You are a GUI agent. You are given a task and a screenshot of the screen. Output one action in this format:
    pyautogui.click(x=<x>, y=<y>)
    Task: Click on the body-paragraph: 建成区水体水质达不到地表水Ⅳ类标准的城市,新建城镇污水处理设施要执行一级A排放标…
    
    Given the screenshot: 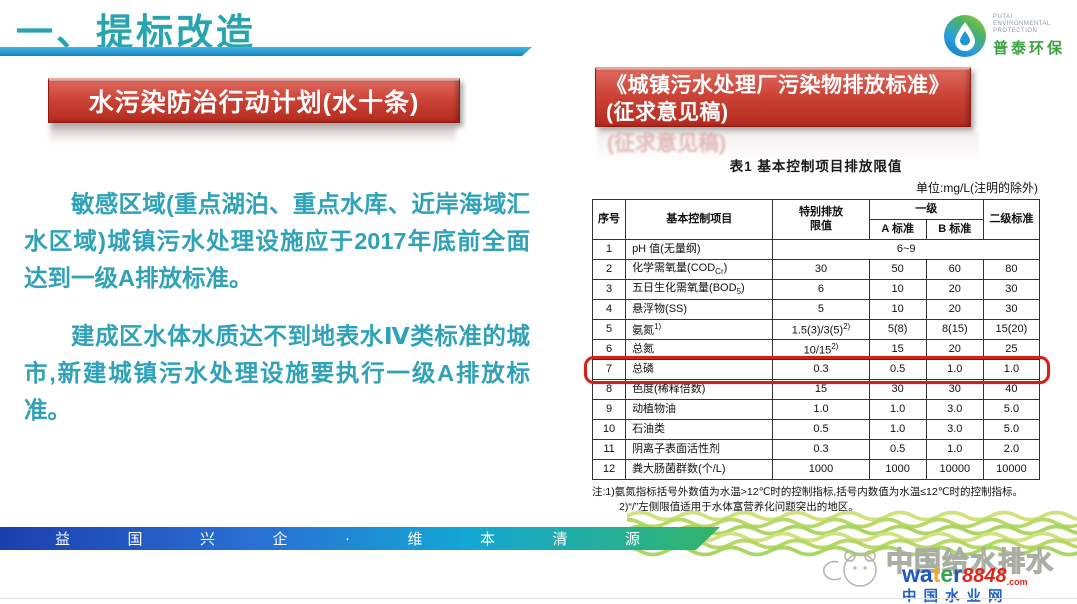 What is the action you would take?
    pyautogui.click(x=277, y=373)
    